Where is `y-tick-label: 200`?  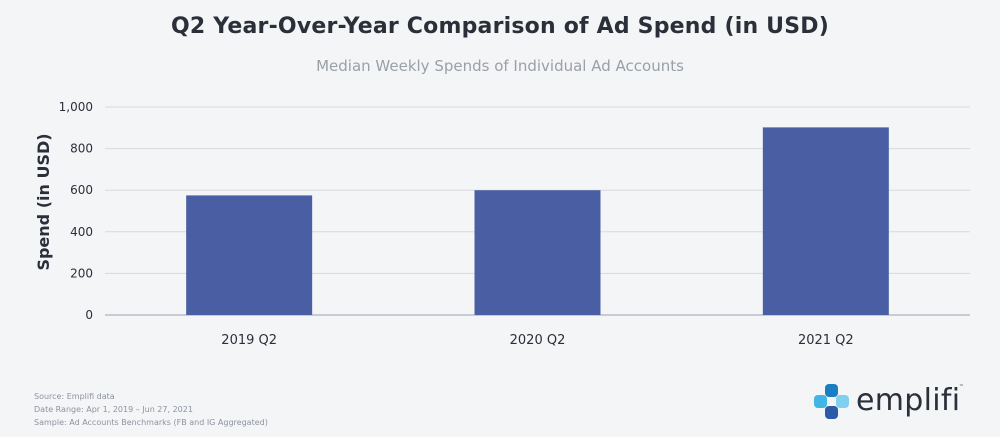 y-tick-label: 200 is located at coordinates (81, 273).